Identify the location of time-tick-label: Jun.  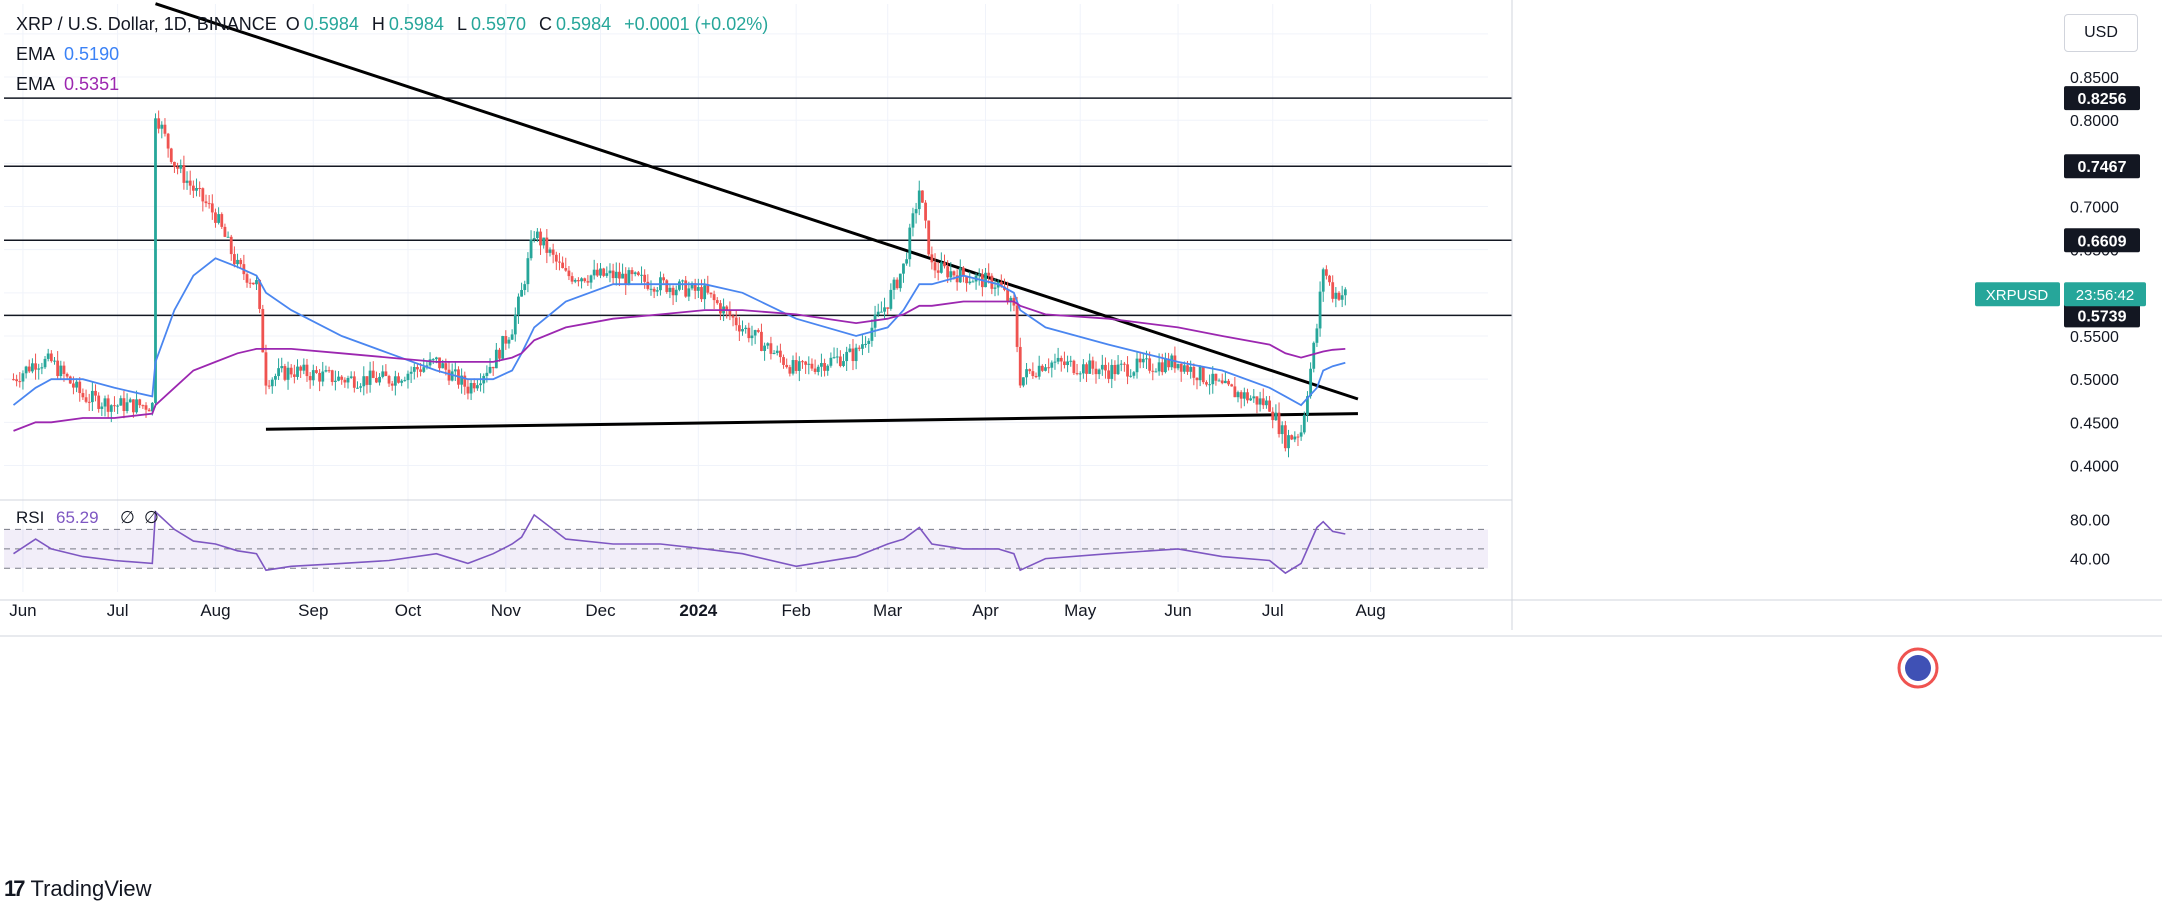
(22, 610).